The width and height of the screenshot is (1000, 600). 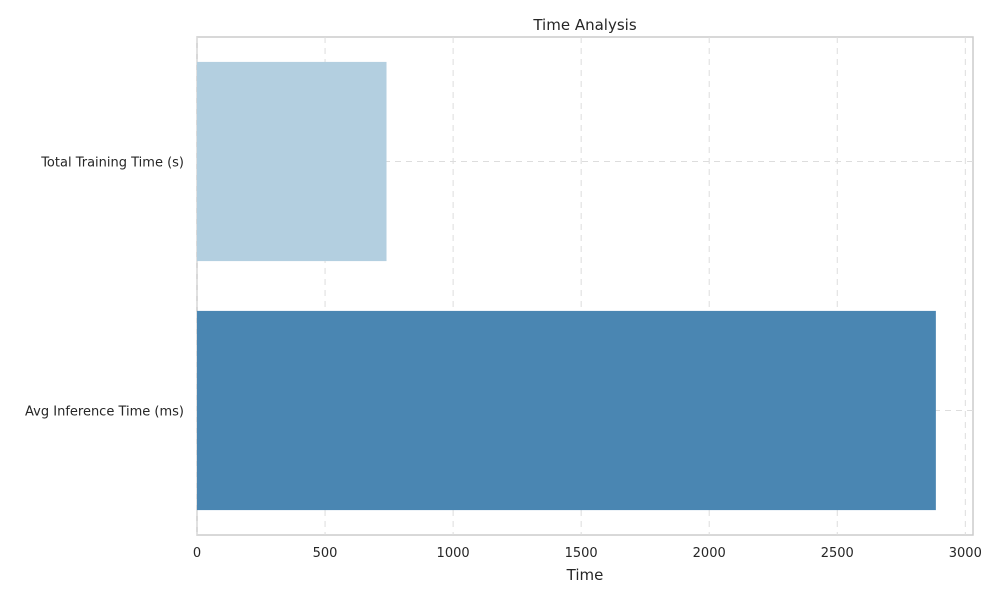 I want to click on x-tick-label: 0, so click(x=197, y=553).